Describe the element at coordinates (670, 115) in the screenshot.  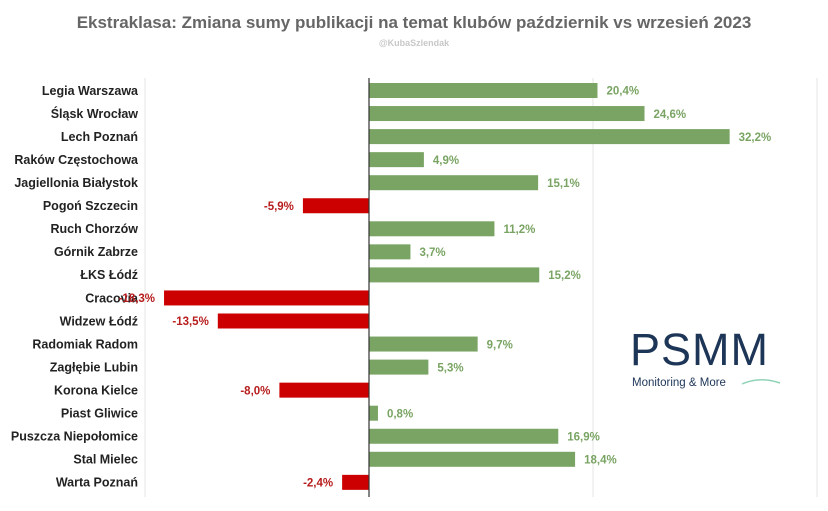
I see `value-label: 24,6%` at that location.